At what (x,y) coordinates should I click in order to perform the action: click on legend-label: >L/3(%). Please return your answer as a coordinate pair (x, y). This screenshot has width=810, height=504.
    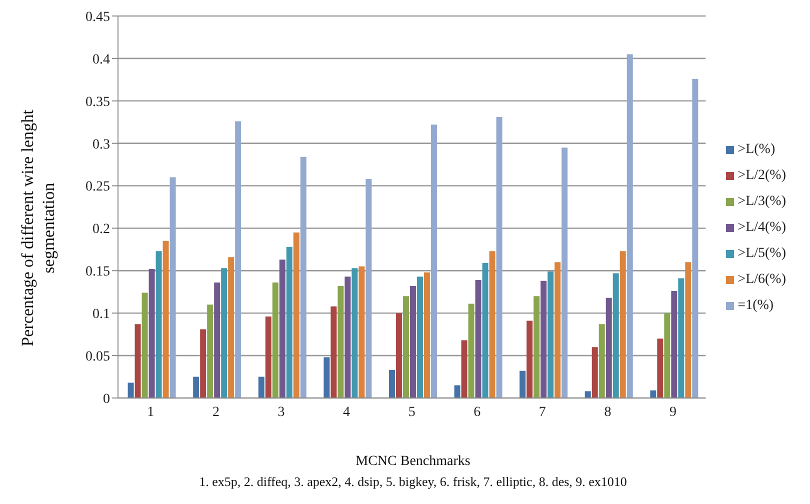
    Looking at the image, I should click on (762, 201).